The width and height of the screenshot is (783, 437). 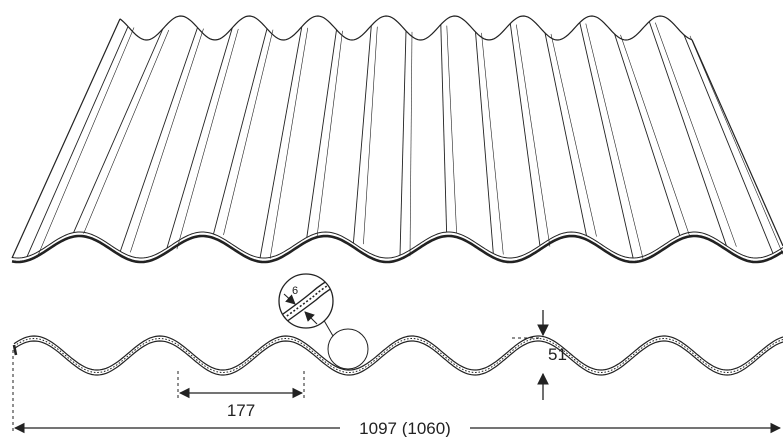 I want to click on profile-outer-line, so click(x=398, y=353).